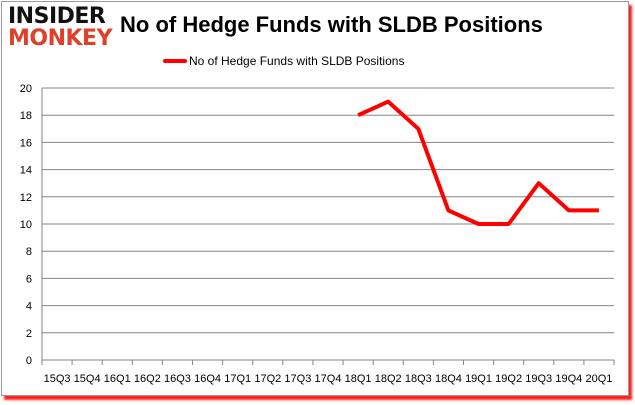 The width and height of the screenshot is (635, 405). Describe the element at coordinates (478, 162) in the screenshot. I see `series-line` at that location.